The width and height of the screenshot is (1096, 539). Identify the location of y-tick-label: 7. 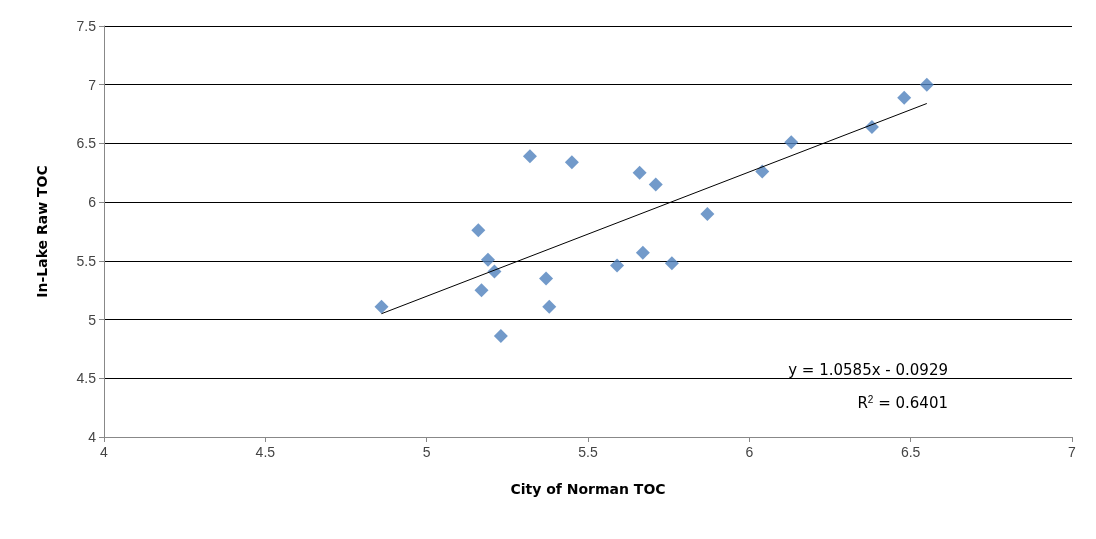
(92, 84).